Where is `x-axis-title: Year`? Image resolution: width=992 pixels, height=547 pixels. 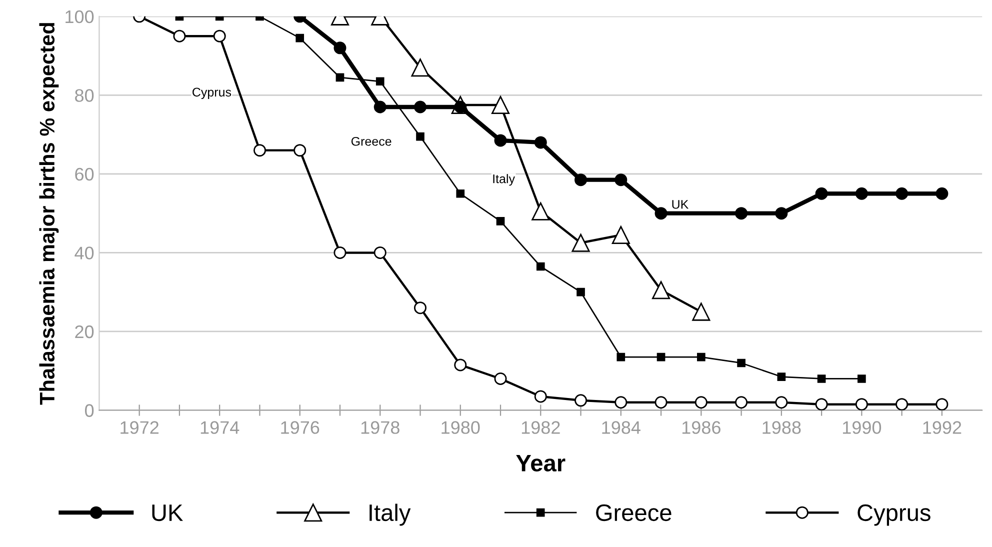 x-axis-title: Year is located at coordinates (541, 463).